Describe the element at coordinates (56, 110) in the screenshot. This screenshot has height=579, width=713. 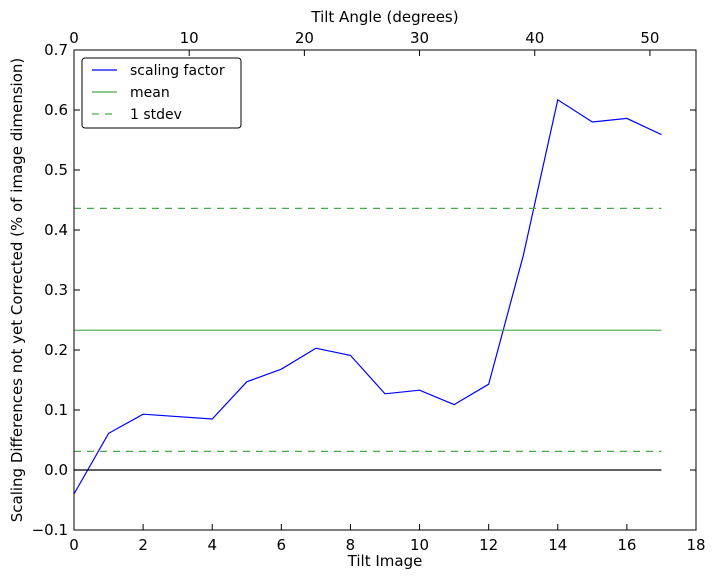
I see `y-tick-label: 0.6` at that location.